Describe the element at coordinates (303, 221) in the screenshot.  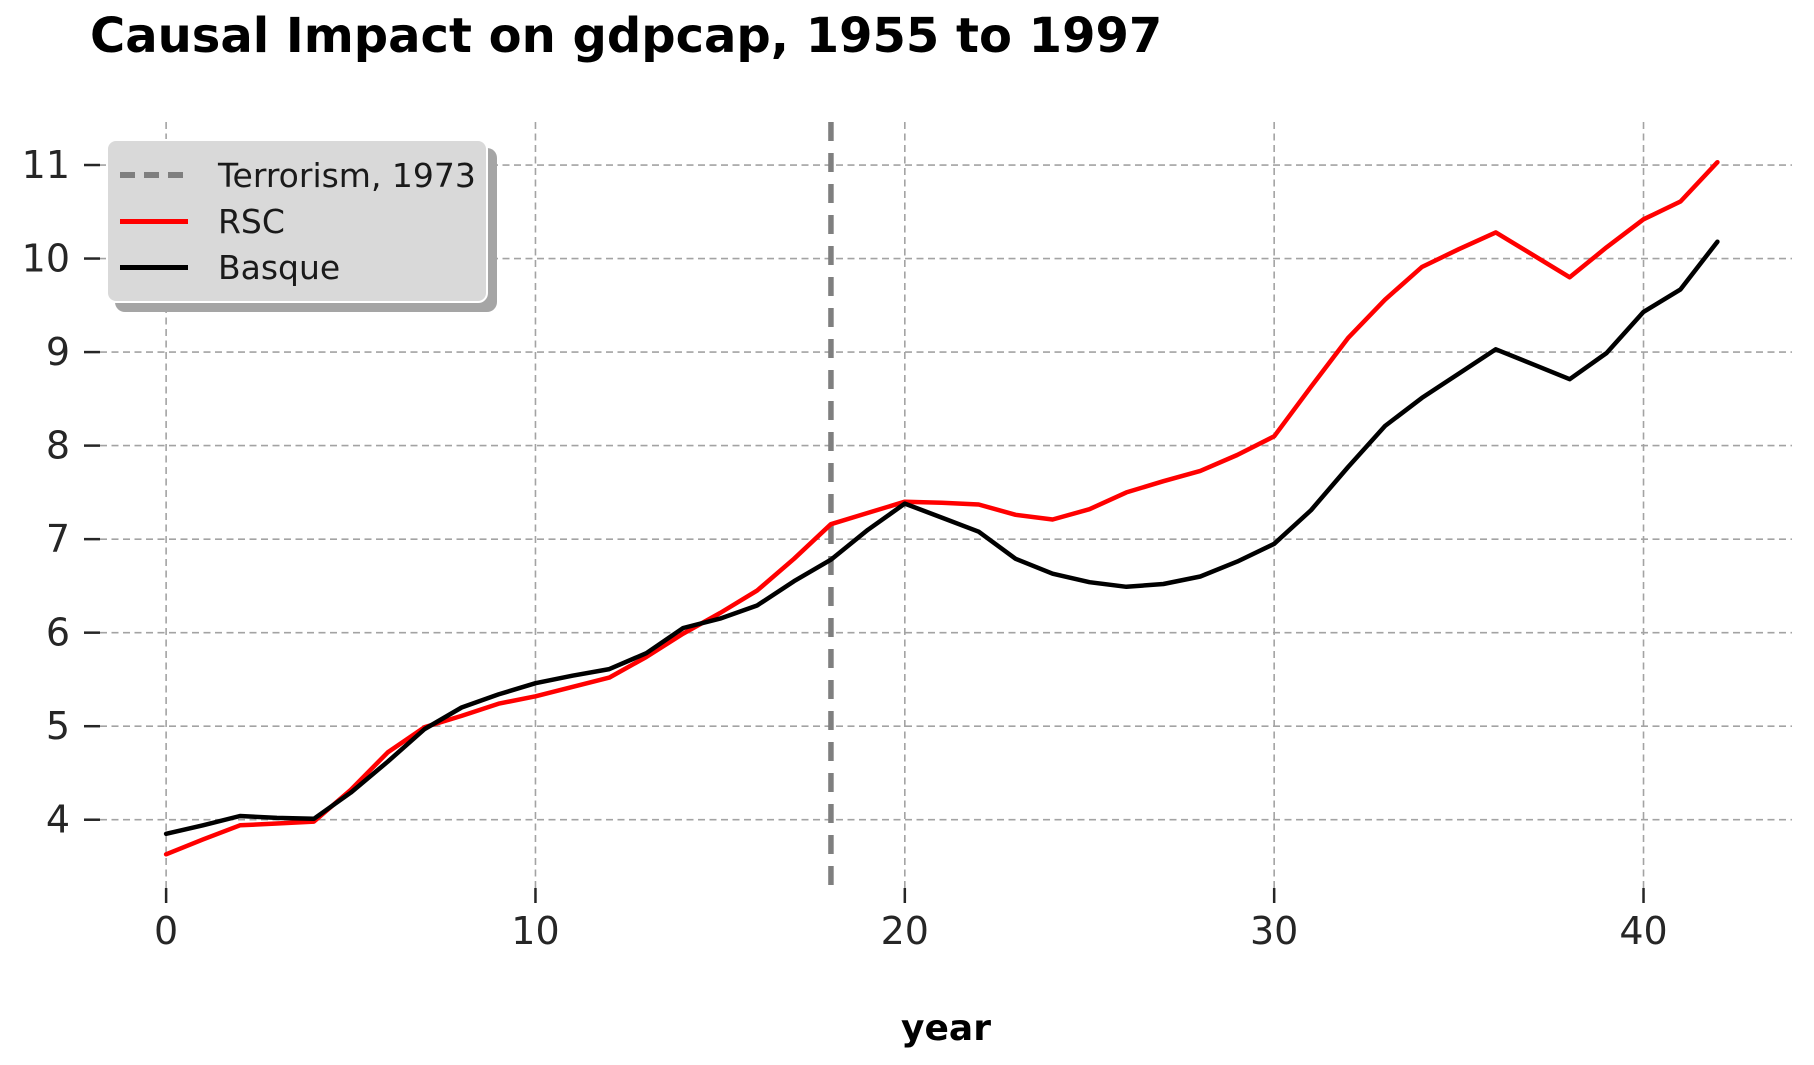
I see `legend-item-rsc: RSC` at that location.